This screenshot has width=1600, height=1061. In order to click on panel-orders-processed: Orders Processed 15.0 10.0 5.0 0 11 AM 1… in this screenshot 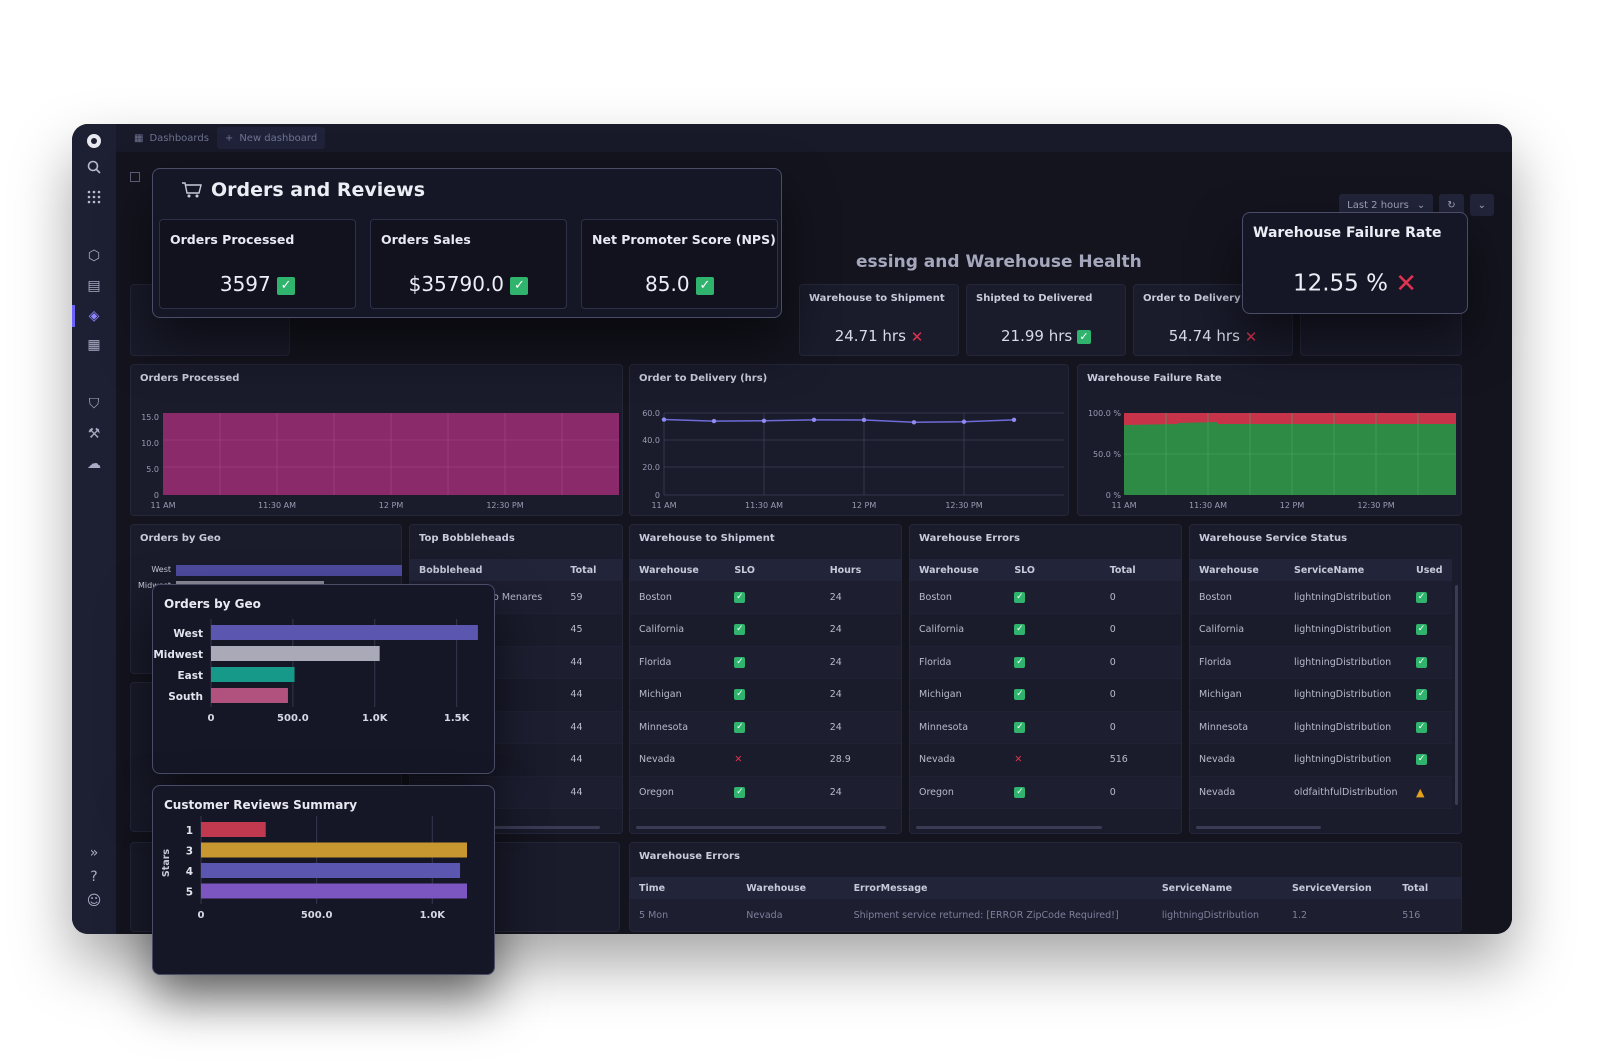, I will do `click(376, 440)`.